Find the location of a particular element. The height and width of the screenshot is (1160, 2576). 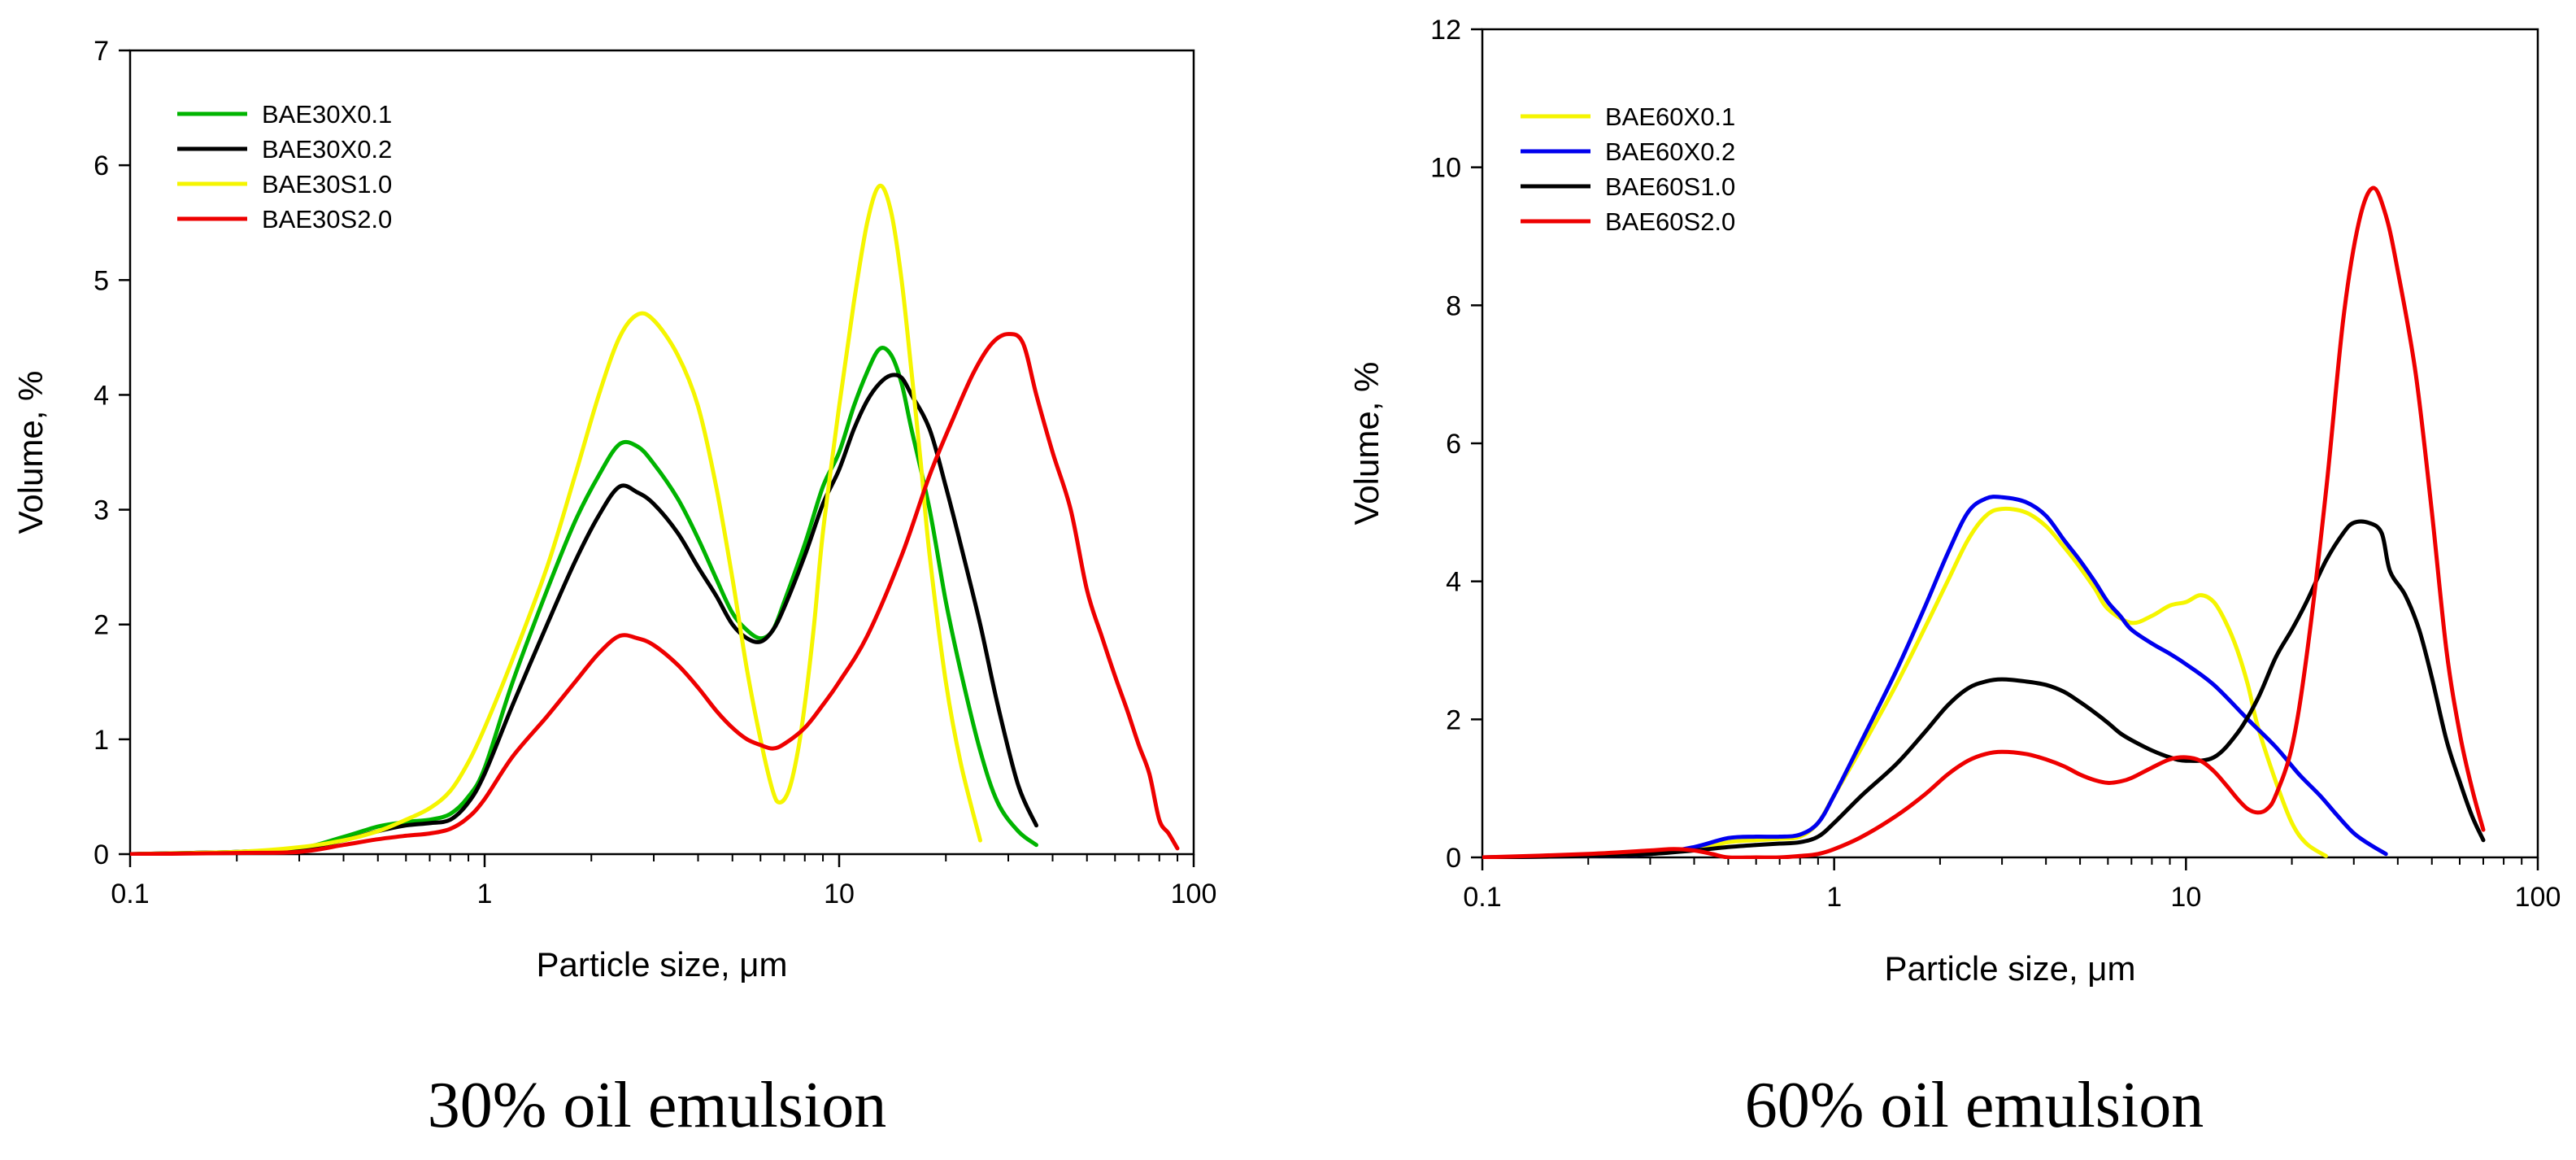

legend-entry: BAE60S2.0 is located at coordinates (1670, 221).